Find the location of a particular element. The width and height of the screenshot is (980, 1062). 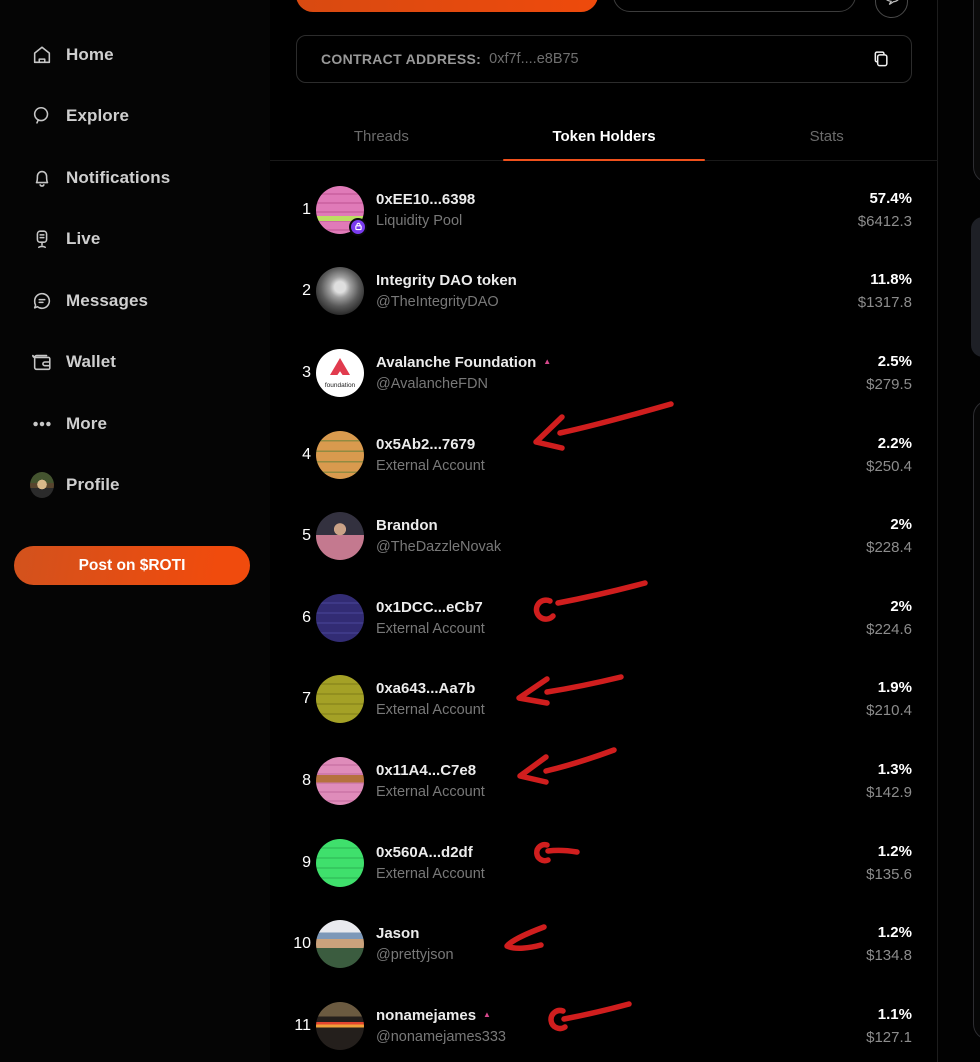

share-bubble-button is located at coordinates (891, 9).